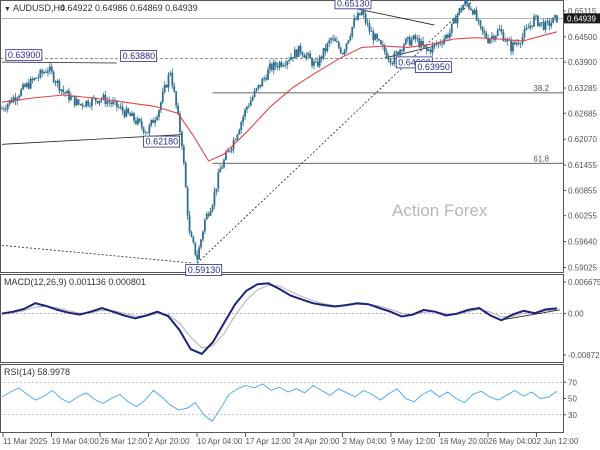 The height and width of the screenshot is (450, 600). What do you see at coordinates (7, 9) in the screenshot?
I see `symbol-marker-icon: ▼` at bounding box center [7, 9].